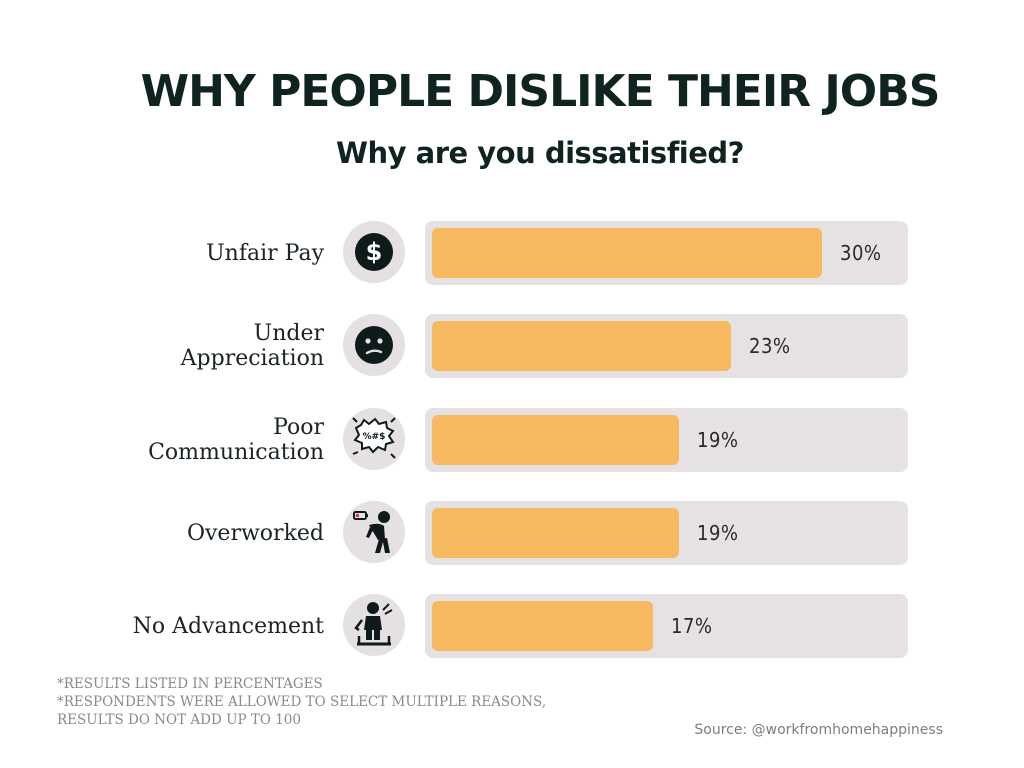  I want to click on bar-row: Poor Communication %#$ 19%, so click(512, 440).